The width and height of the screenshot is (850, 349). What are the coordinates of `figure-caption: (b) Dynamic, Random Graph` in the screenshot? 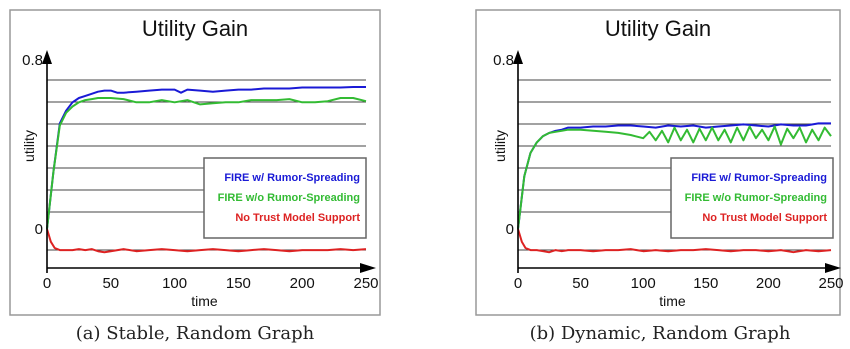 It's located at (660, 333).